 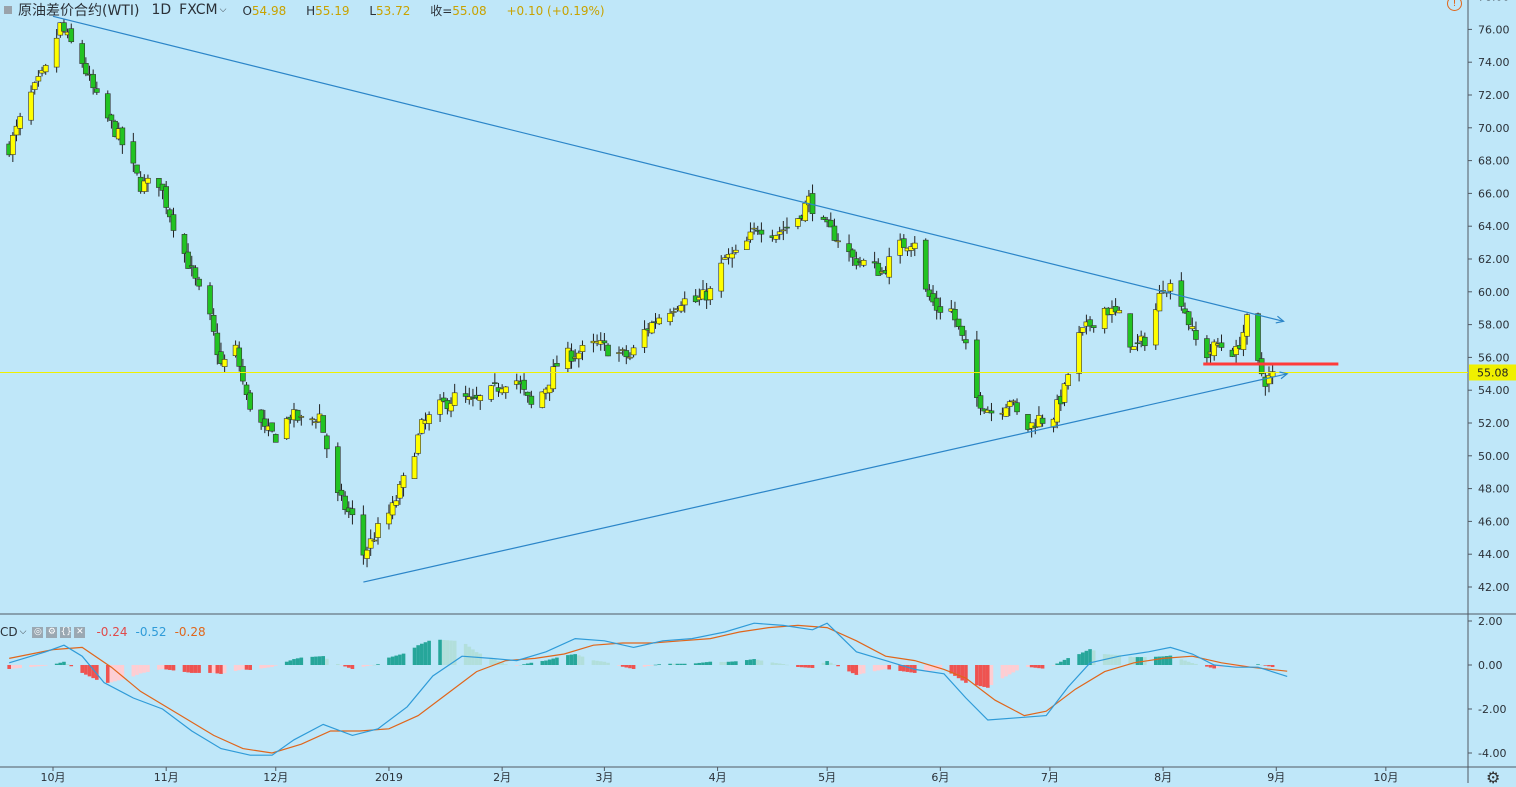 I want to click on exchange-label: FXCM, so click(x=198, y=10).